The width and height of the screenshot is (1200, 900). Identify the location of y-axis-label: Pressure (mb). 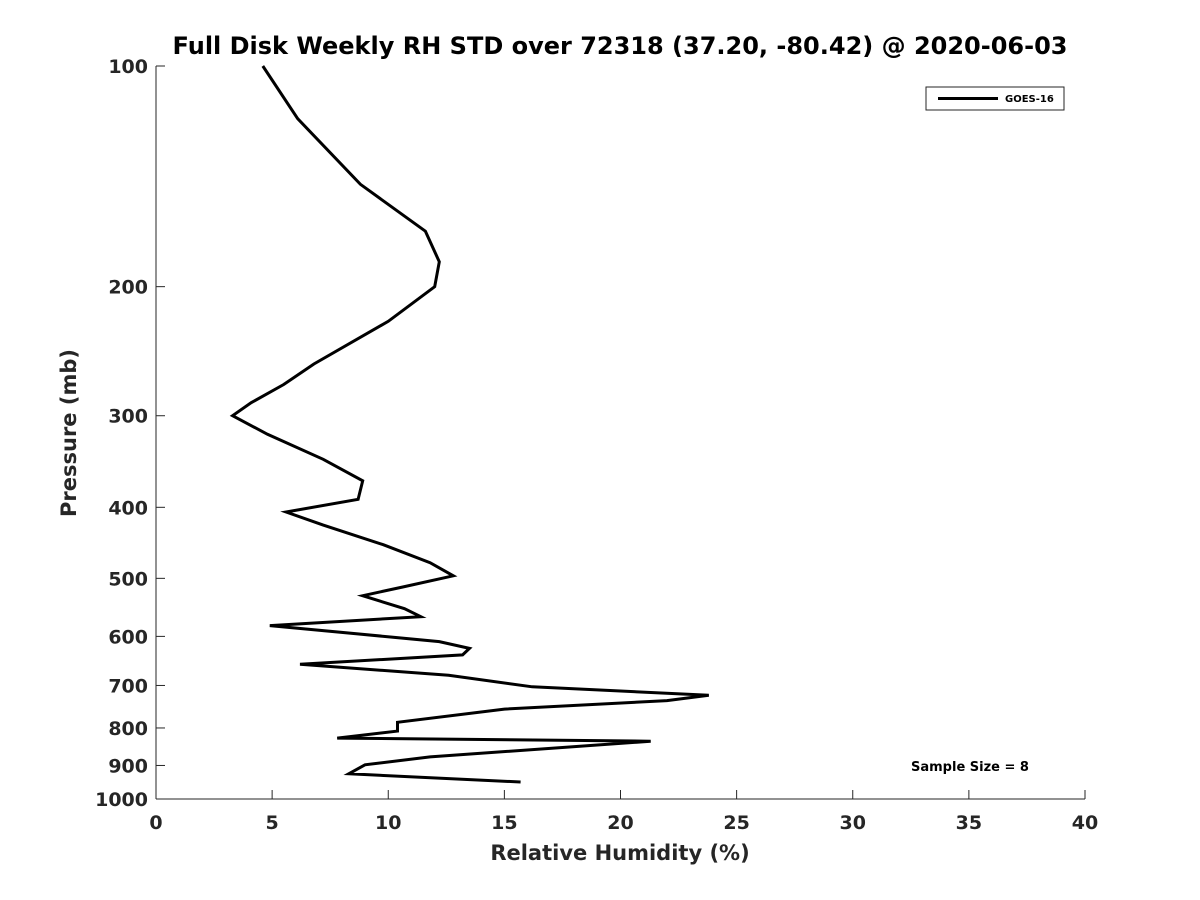
(69, 433).